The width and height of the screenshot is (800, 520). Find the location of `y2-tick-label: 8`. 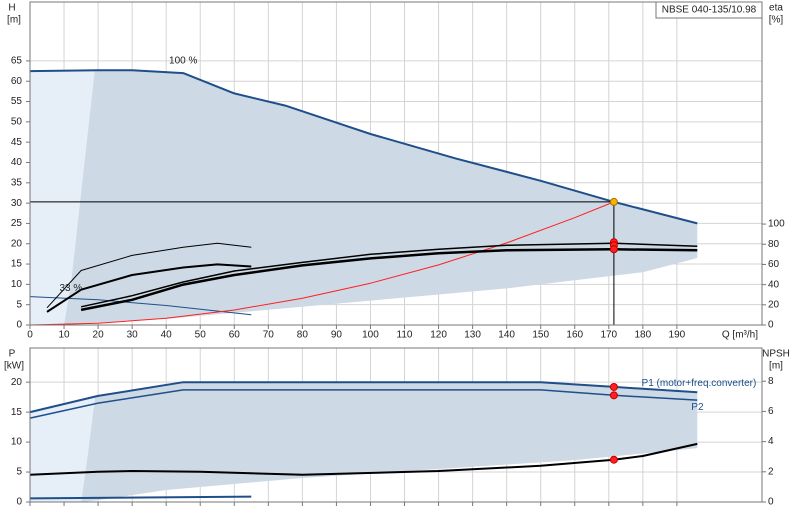

y2-tick-label: 8 is located at coordinates (771, 381).